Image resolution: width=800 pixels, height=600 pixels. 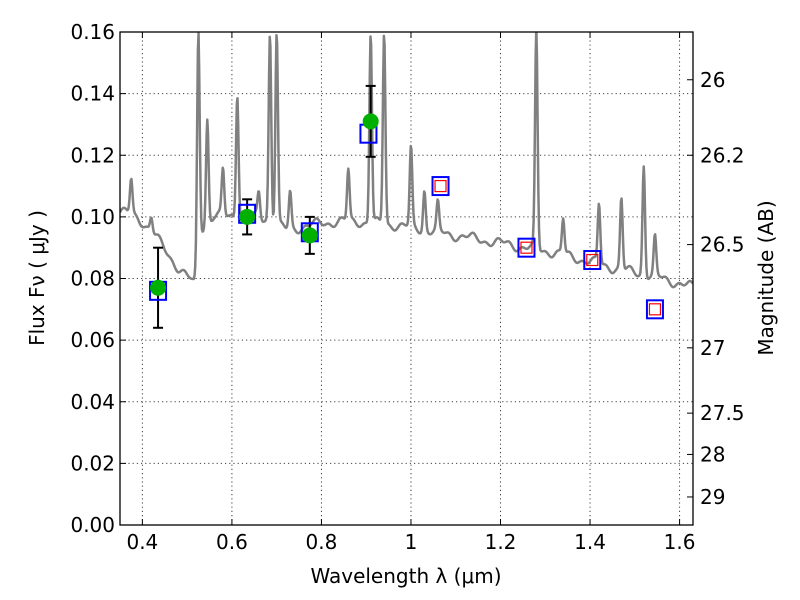 What do you see at coordinates (92, 94) in the screenshot?
I see `y-tick-label: 0.14` at bounding box center [92, 94].